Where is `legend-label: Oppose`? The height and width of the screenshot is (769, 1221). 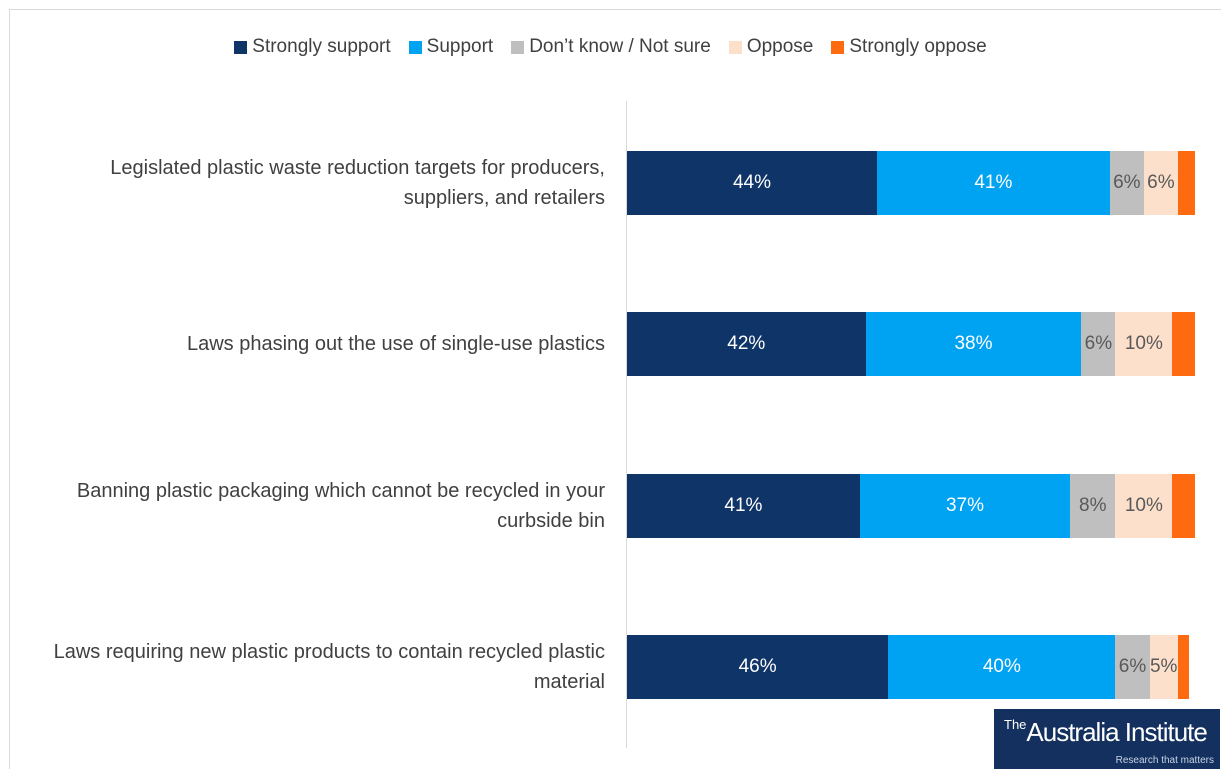 legend-label: Oppose is located at coordinates (780, 46).